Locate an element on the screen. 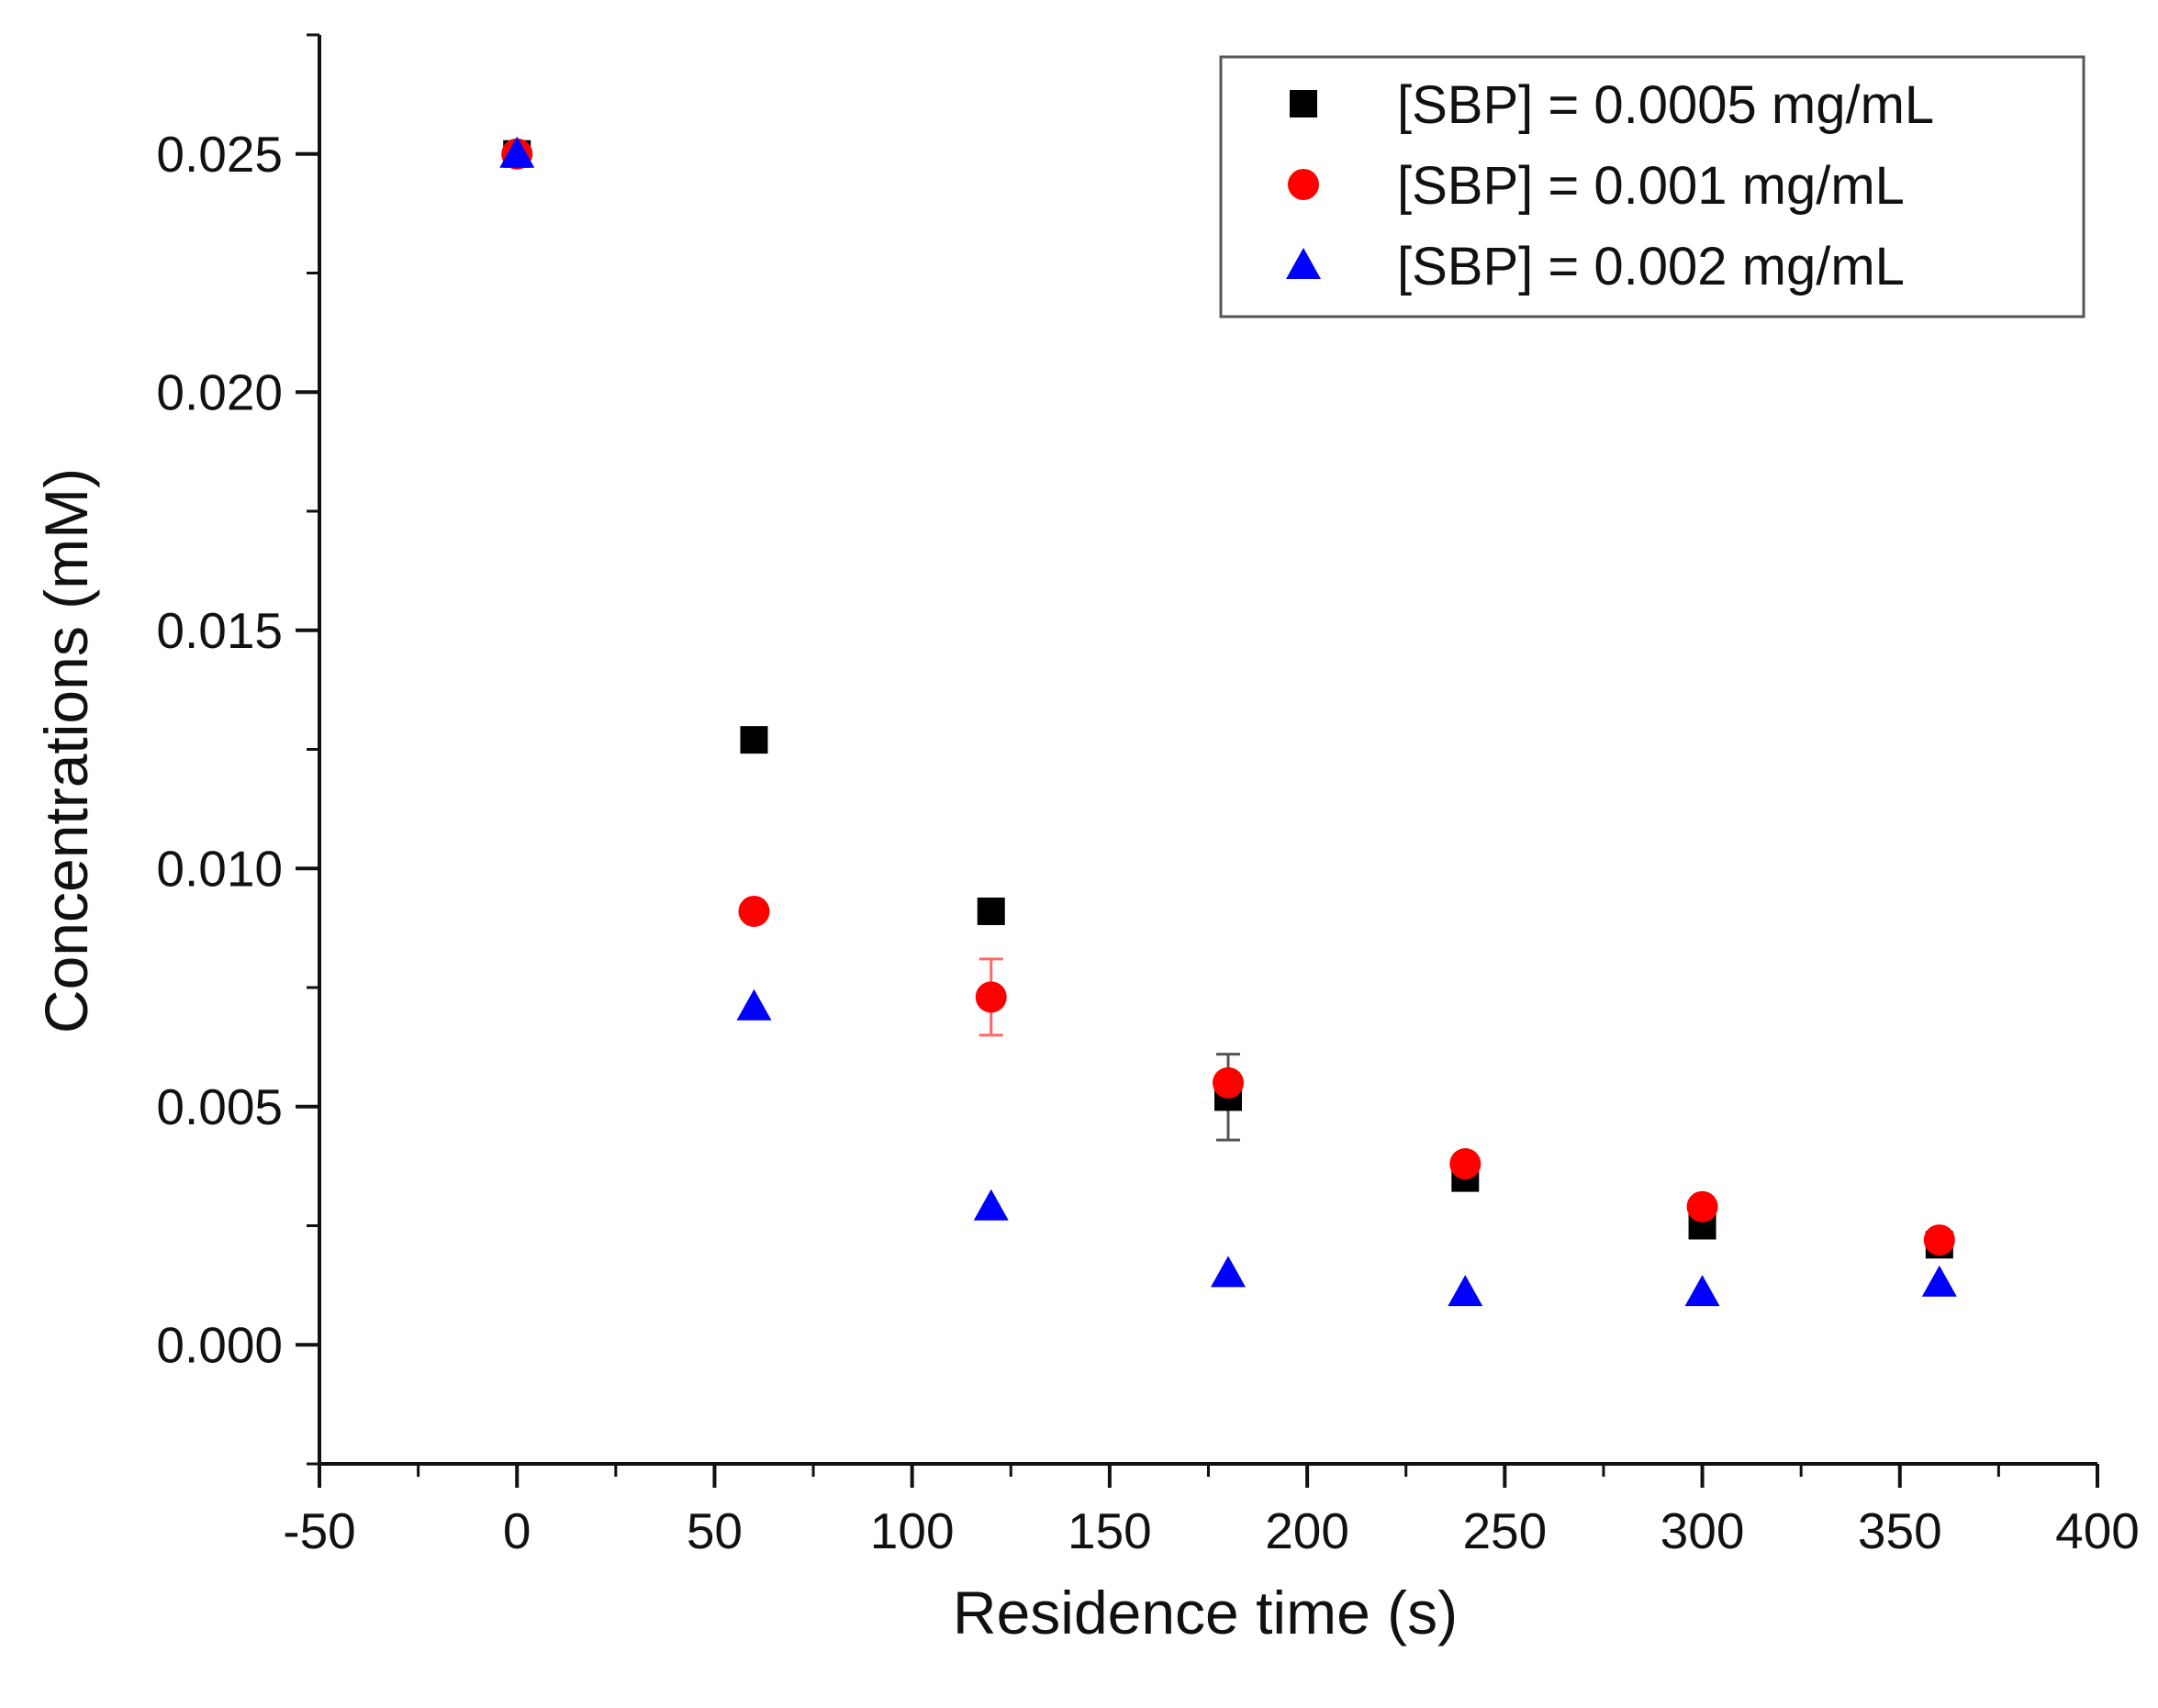 This screenshot has width=2158, height=1708. y-axis-title: Concentrations (mM) is located at coordinates (66, 750).